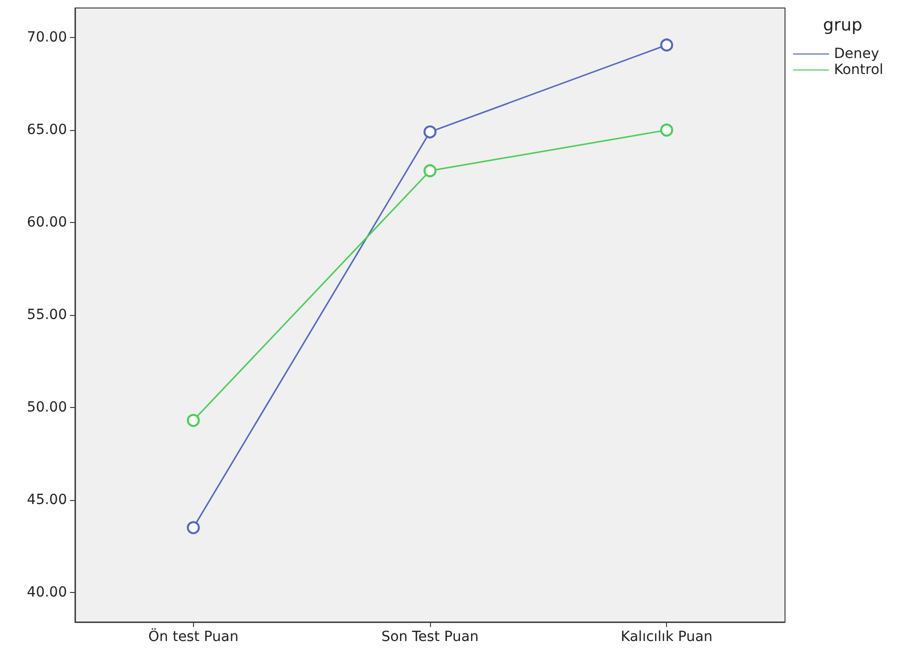 The height and width of the screenshot is (660, 901). What do you see at coordinates (46, 38) in the screenshot?
I see `y-tick-label: 70.00` at bounding box center [46, 38].